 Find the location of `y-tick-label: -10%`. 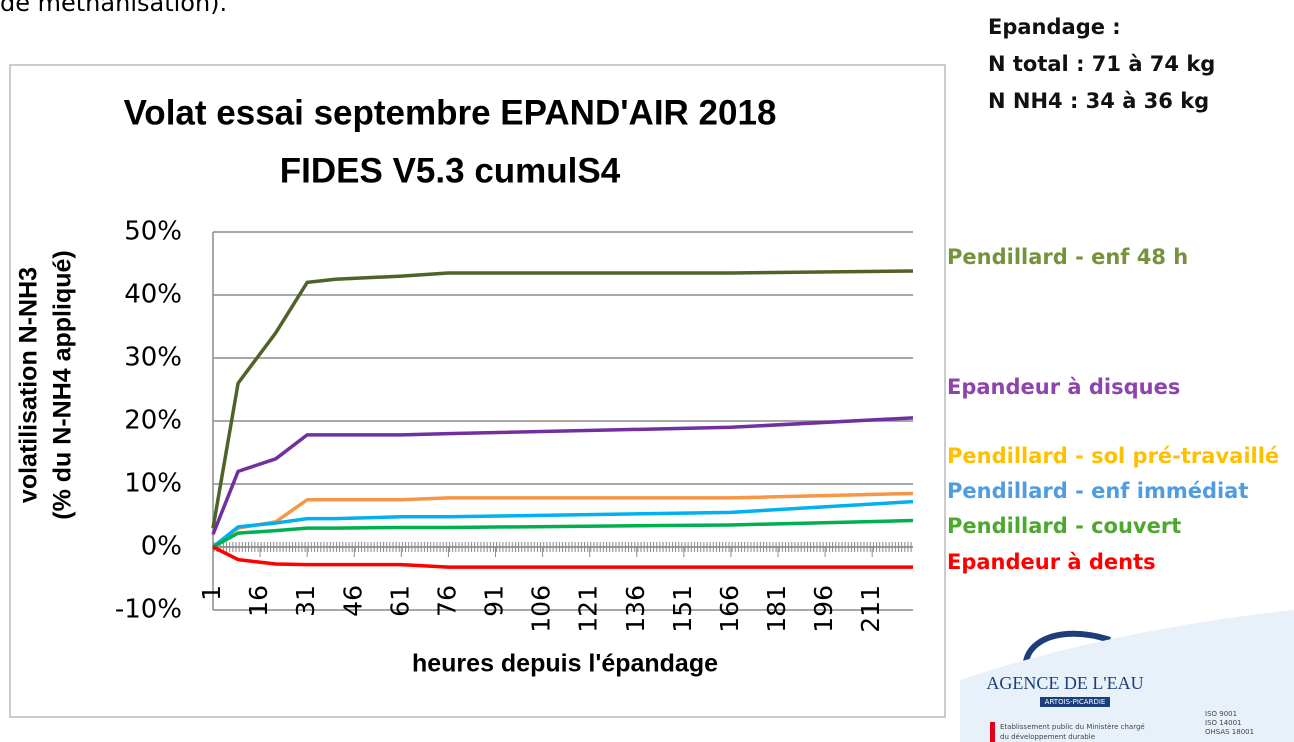

y-tick-label: -10% is located at coordinates (148, 610).